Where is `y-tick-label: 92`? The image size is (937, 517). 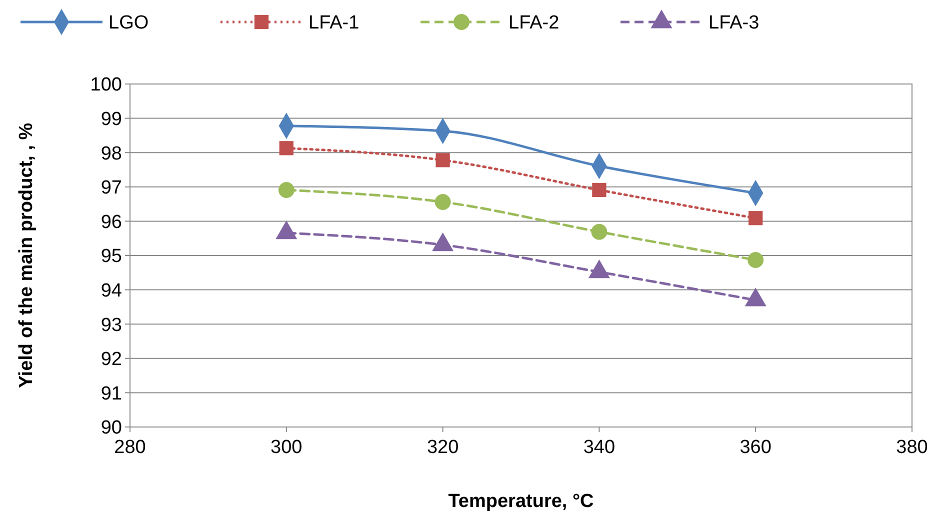 y-tick-label: 92 is located at coordinates (111, 359).